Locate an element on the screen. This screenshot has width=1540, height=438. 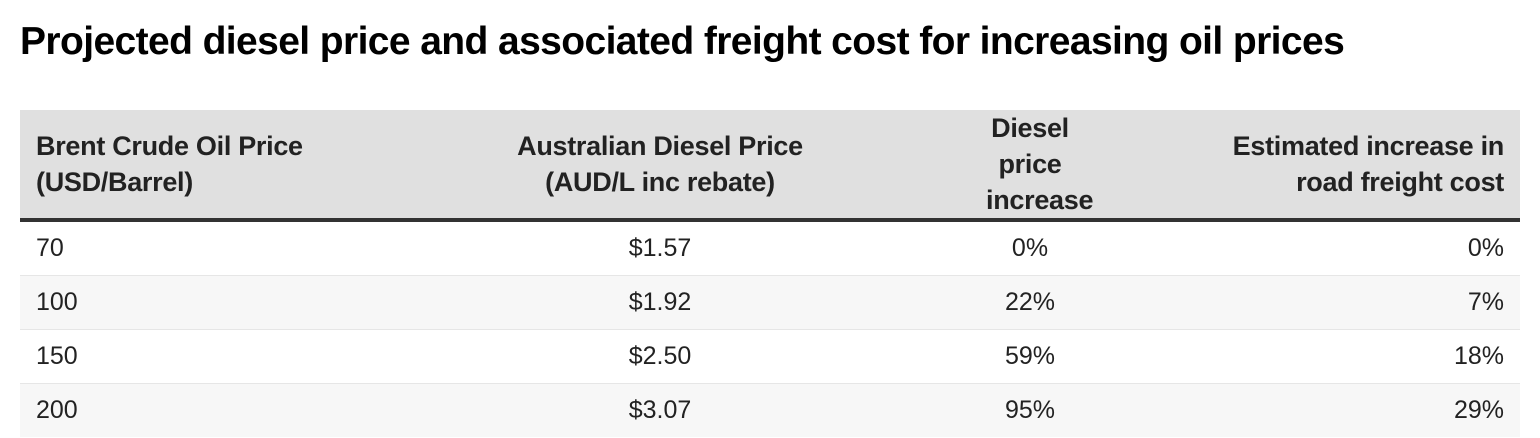
table-row: 70 $1.57 0% 0% is located at coordinates (770, 248).